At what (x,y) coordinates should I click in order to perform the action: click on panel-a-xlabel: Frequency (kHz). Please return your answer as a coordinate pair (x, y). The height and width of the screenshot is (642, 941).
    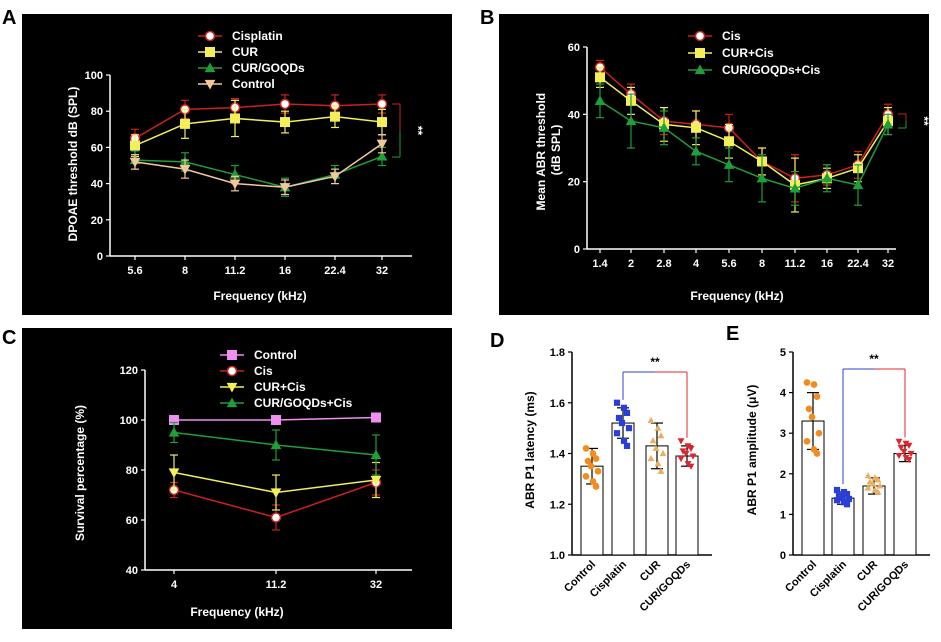
    Looking at the image, I should click on (259, 296).